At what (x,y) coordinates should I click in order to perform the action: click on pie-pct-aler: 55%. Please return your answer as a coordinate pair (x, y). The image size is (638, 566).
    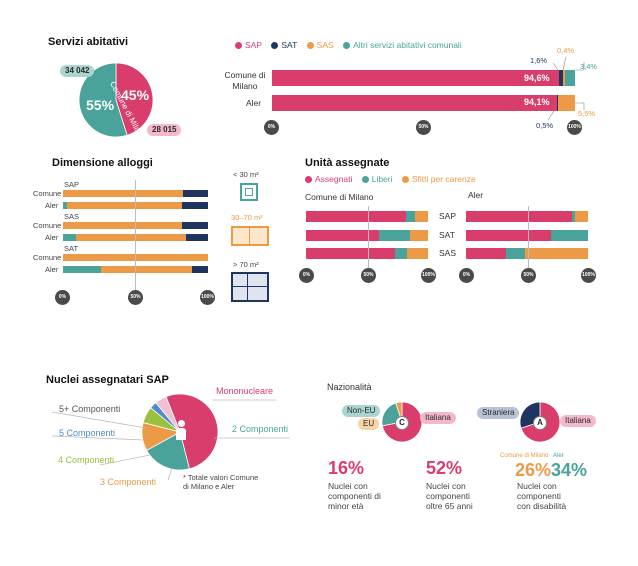
    Looking at the image, I should click on (100, 105).